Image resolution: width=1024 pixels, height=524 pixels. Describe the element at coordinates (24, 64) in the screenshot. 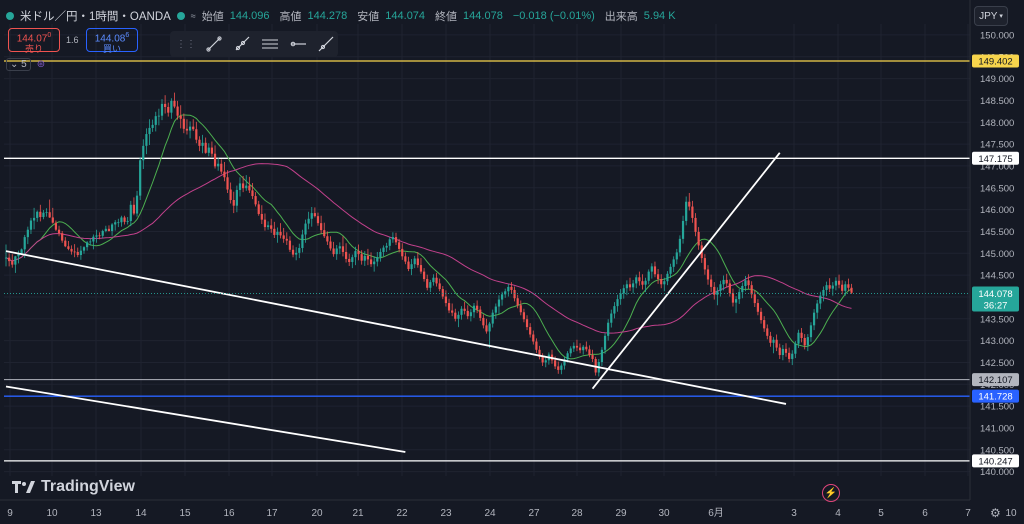

I see `indicator-count: 5` at that location.